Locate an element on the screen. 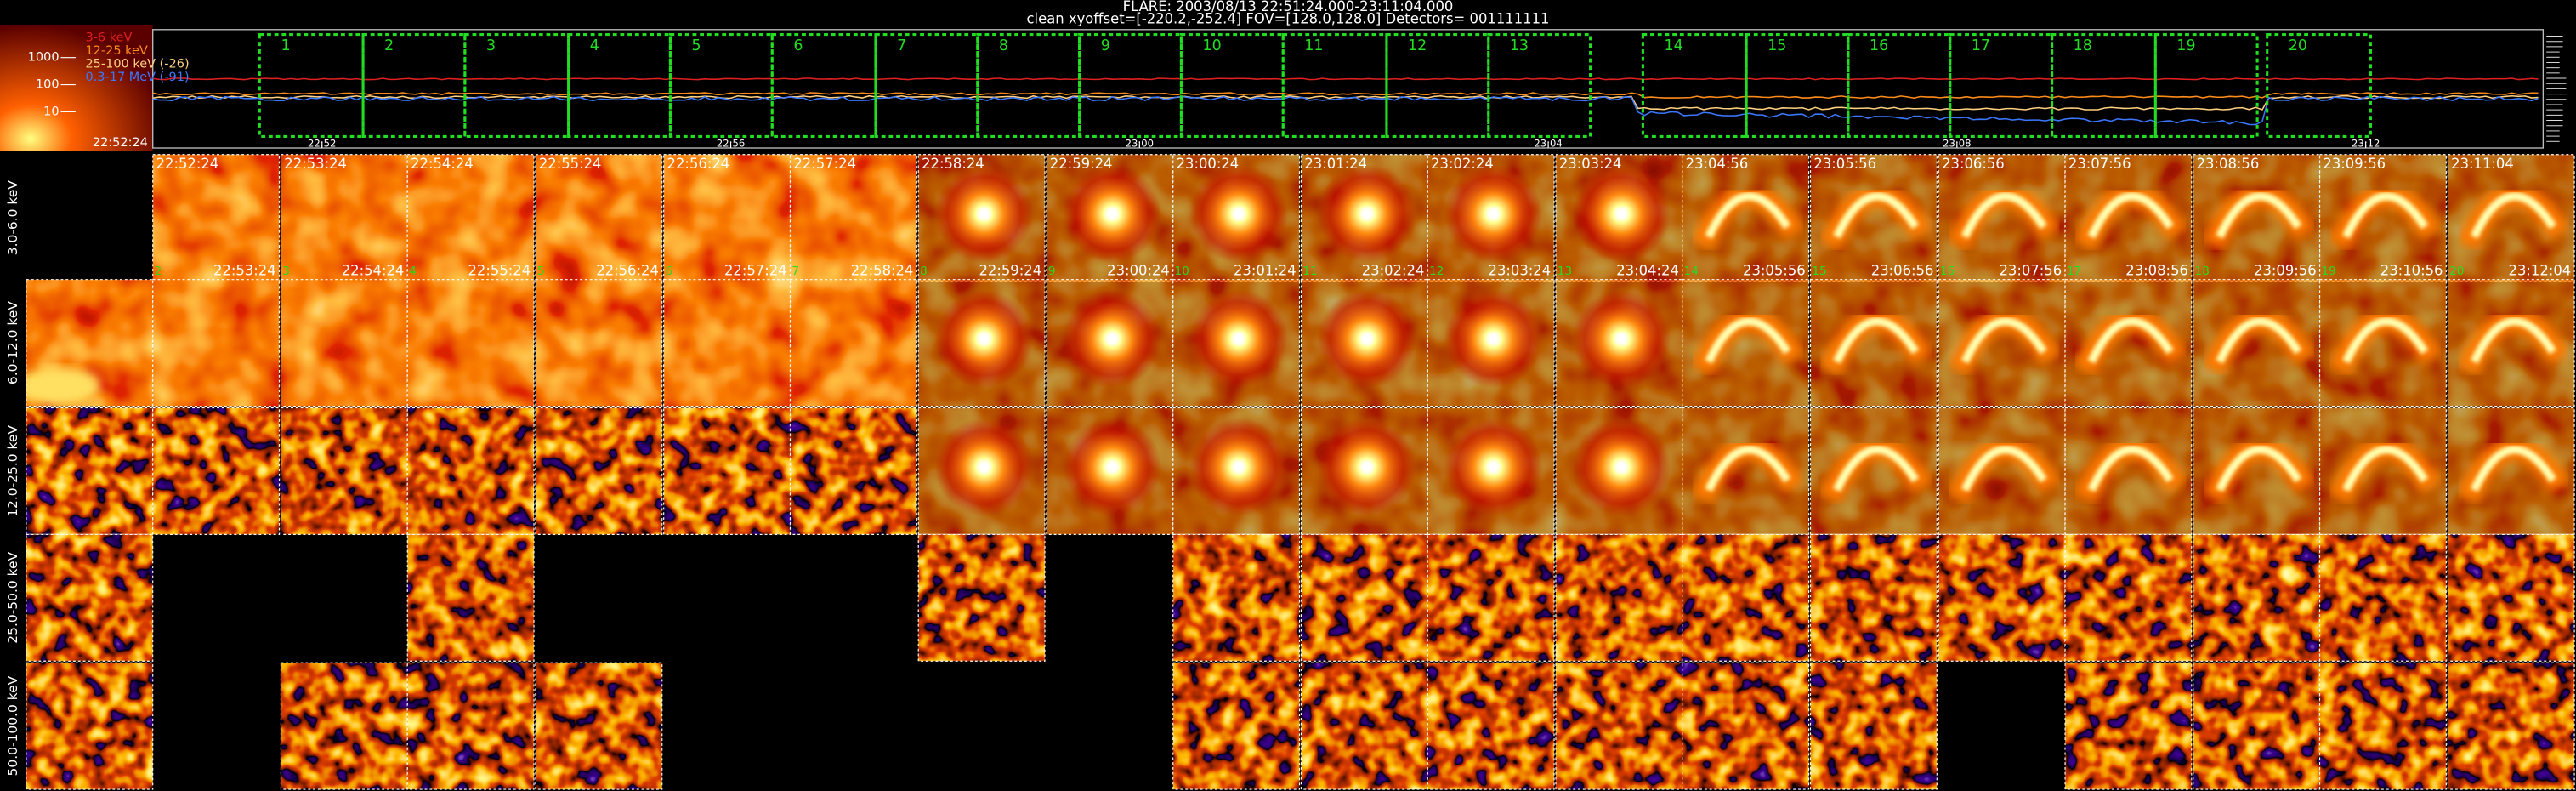 The image size is (2576, 791). legend-entry: 25-100 keV (-26) is located at coordinates (137, 64).